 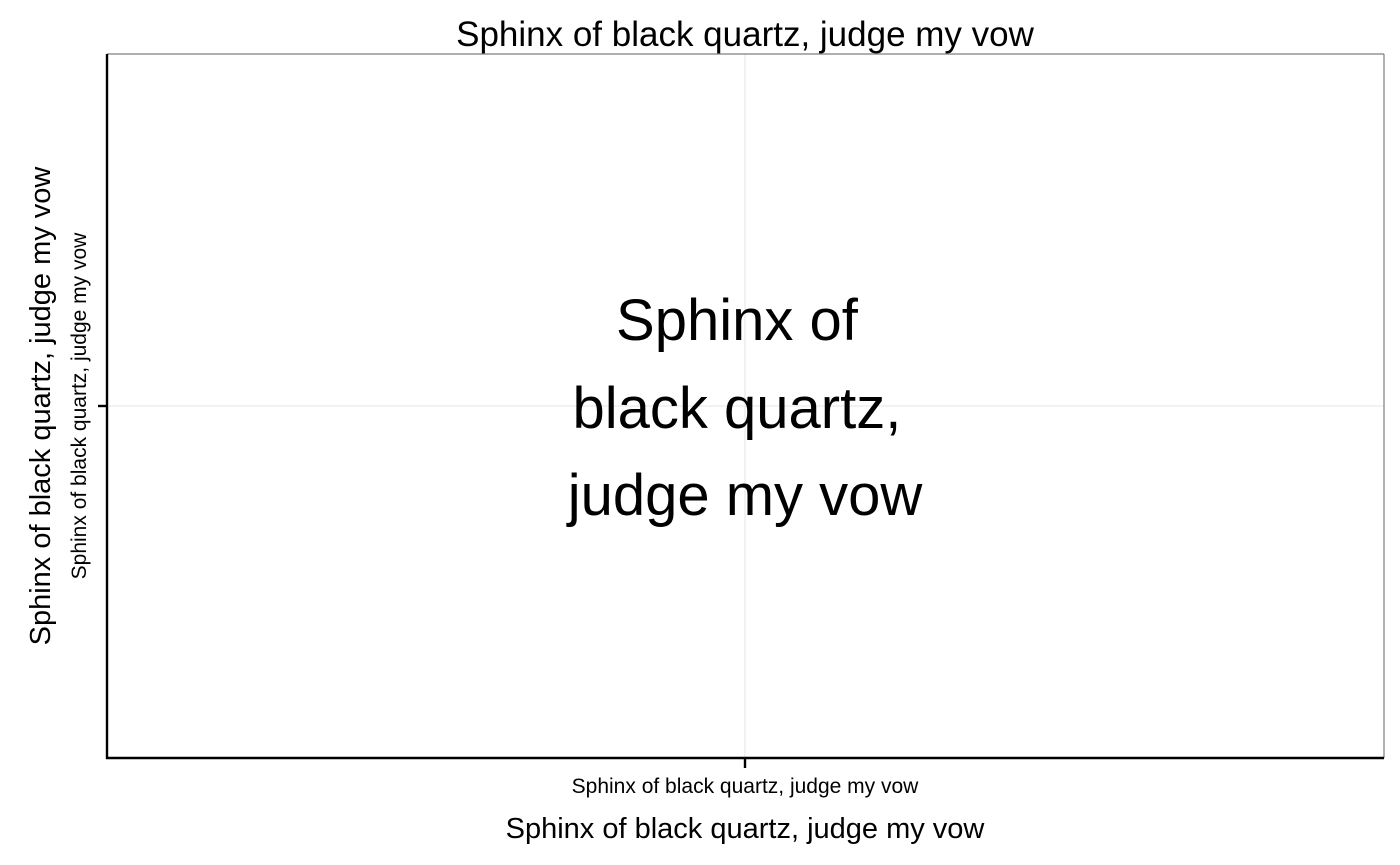 I want to click on x-tick-label: Sphinx of black quartz, judge my vow, so click(x=746, y=786).